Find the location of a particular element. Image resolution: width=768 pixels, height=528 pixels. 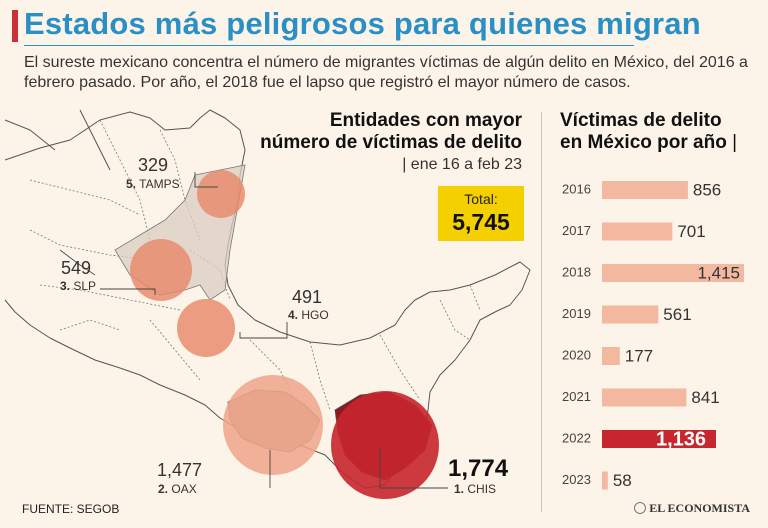

panel-divider is located at coordinates (541, 312).